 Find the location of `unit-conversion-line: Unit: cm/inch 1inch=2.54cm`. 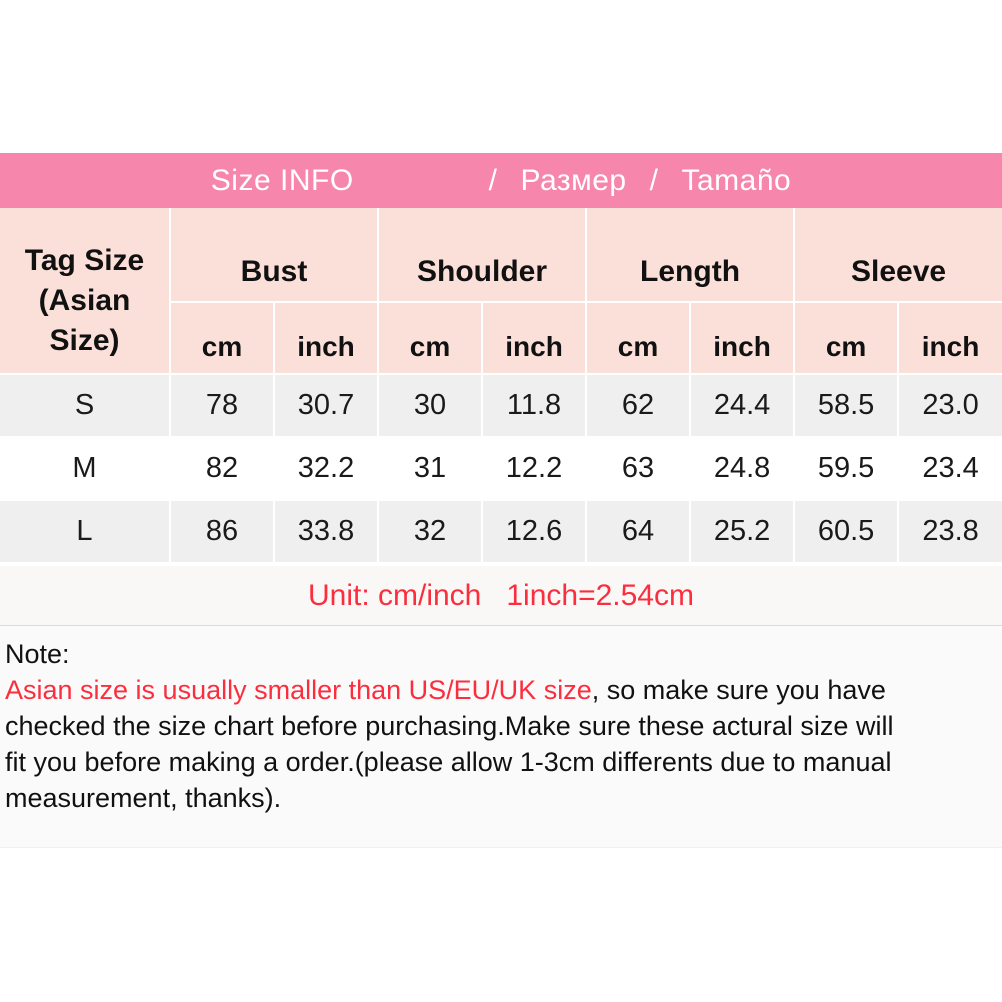

unit-conversion-line: Unit: cm/inch 1inch=2.54cm is located at coordinates (501, 595).